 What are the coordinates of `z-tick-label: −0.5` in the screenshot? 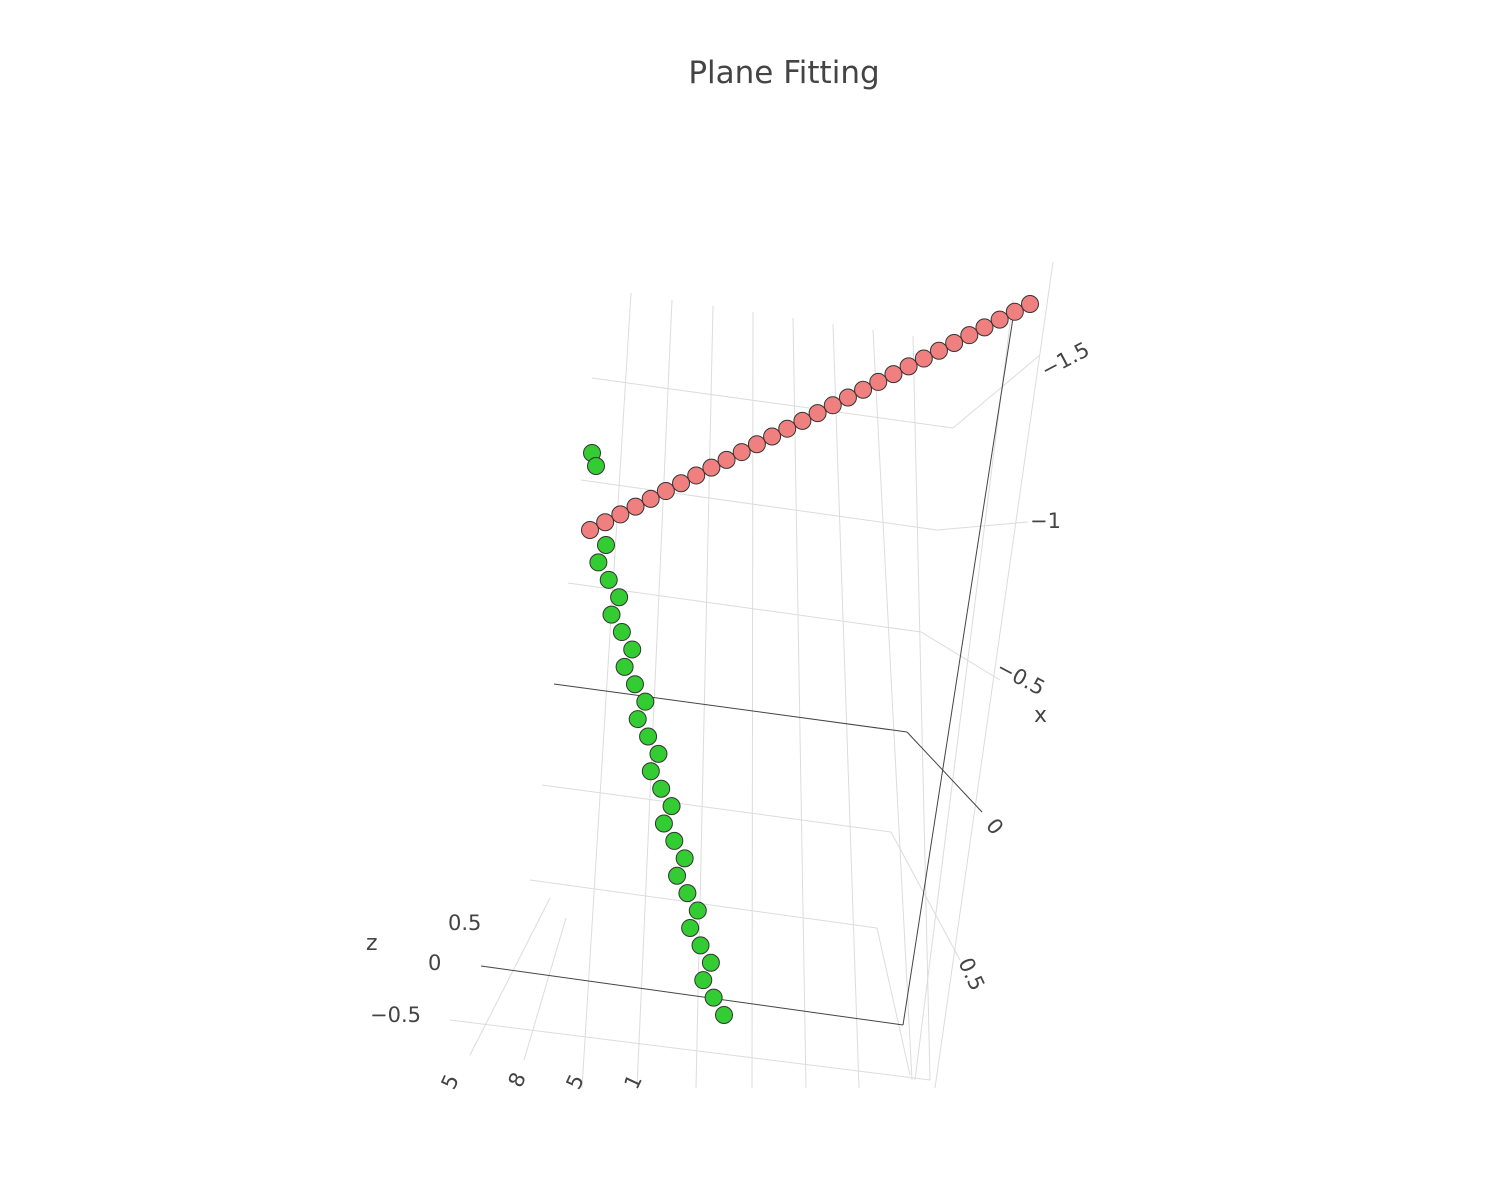 It's located at (395, 1015).